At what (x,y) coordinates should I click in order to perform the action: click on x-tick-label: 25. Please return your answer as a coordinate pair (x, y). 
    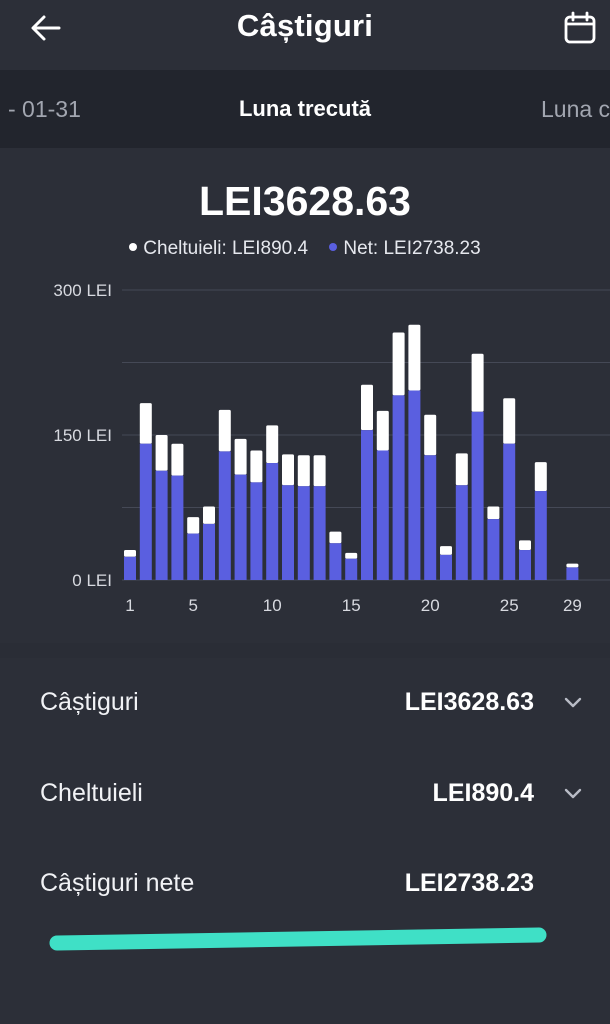
    Looking at the image, I should click on (509, 605).